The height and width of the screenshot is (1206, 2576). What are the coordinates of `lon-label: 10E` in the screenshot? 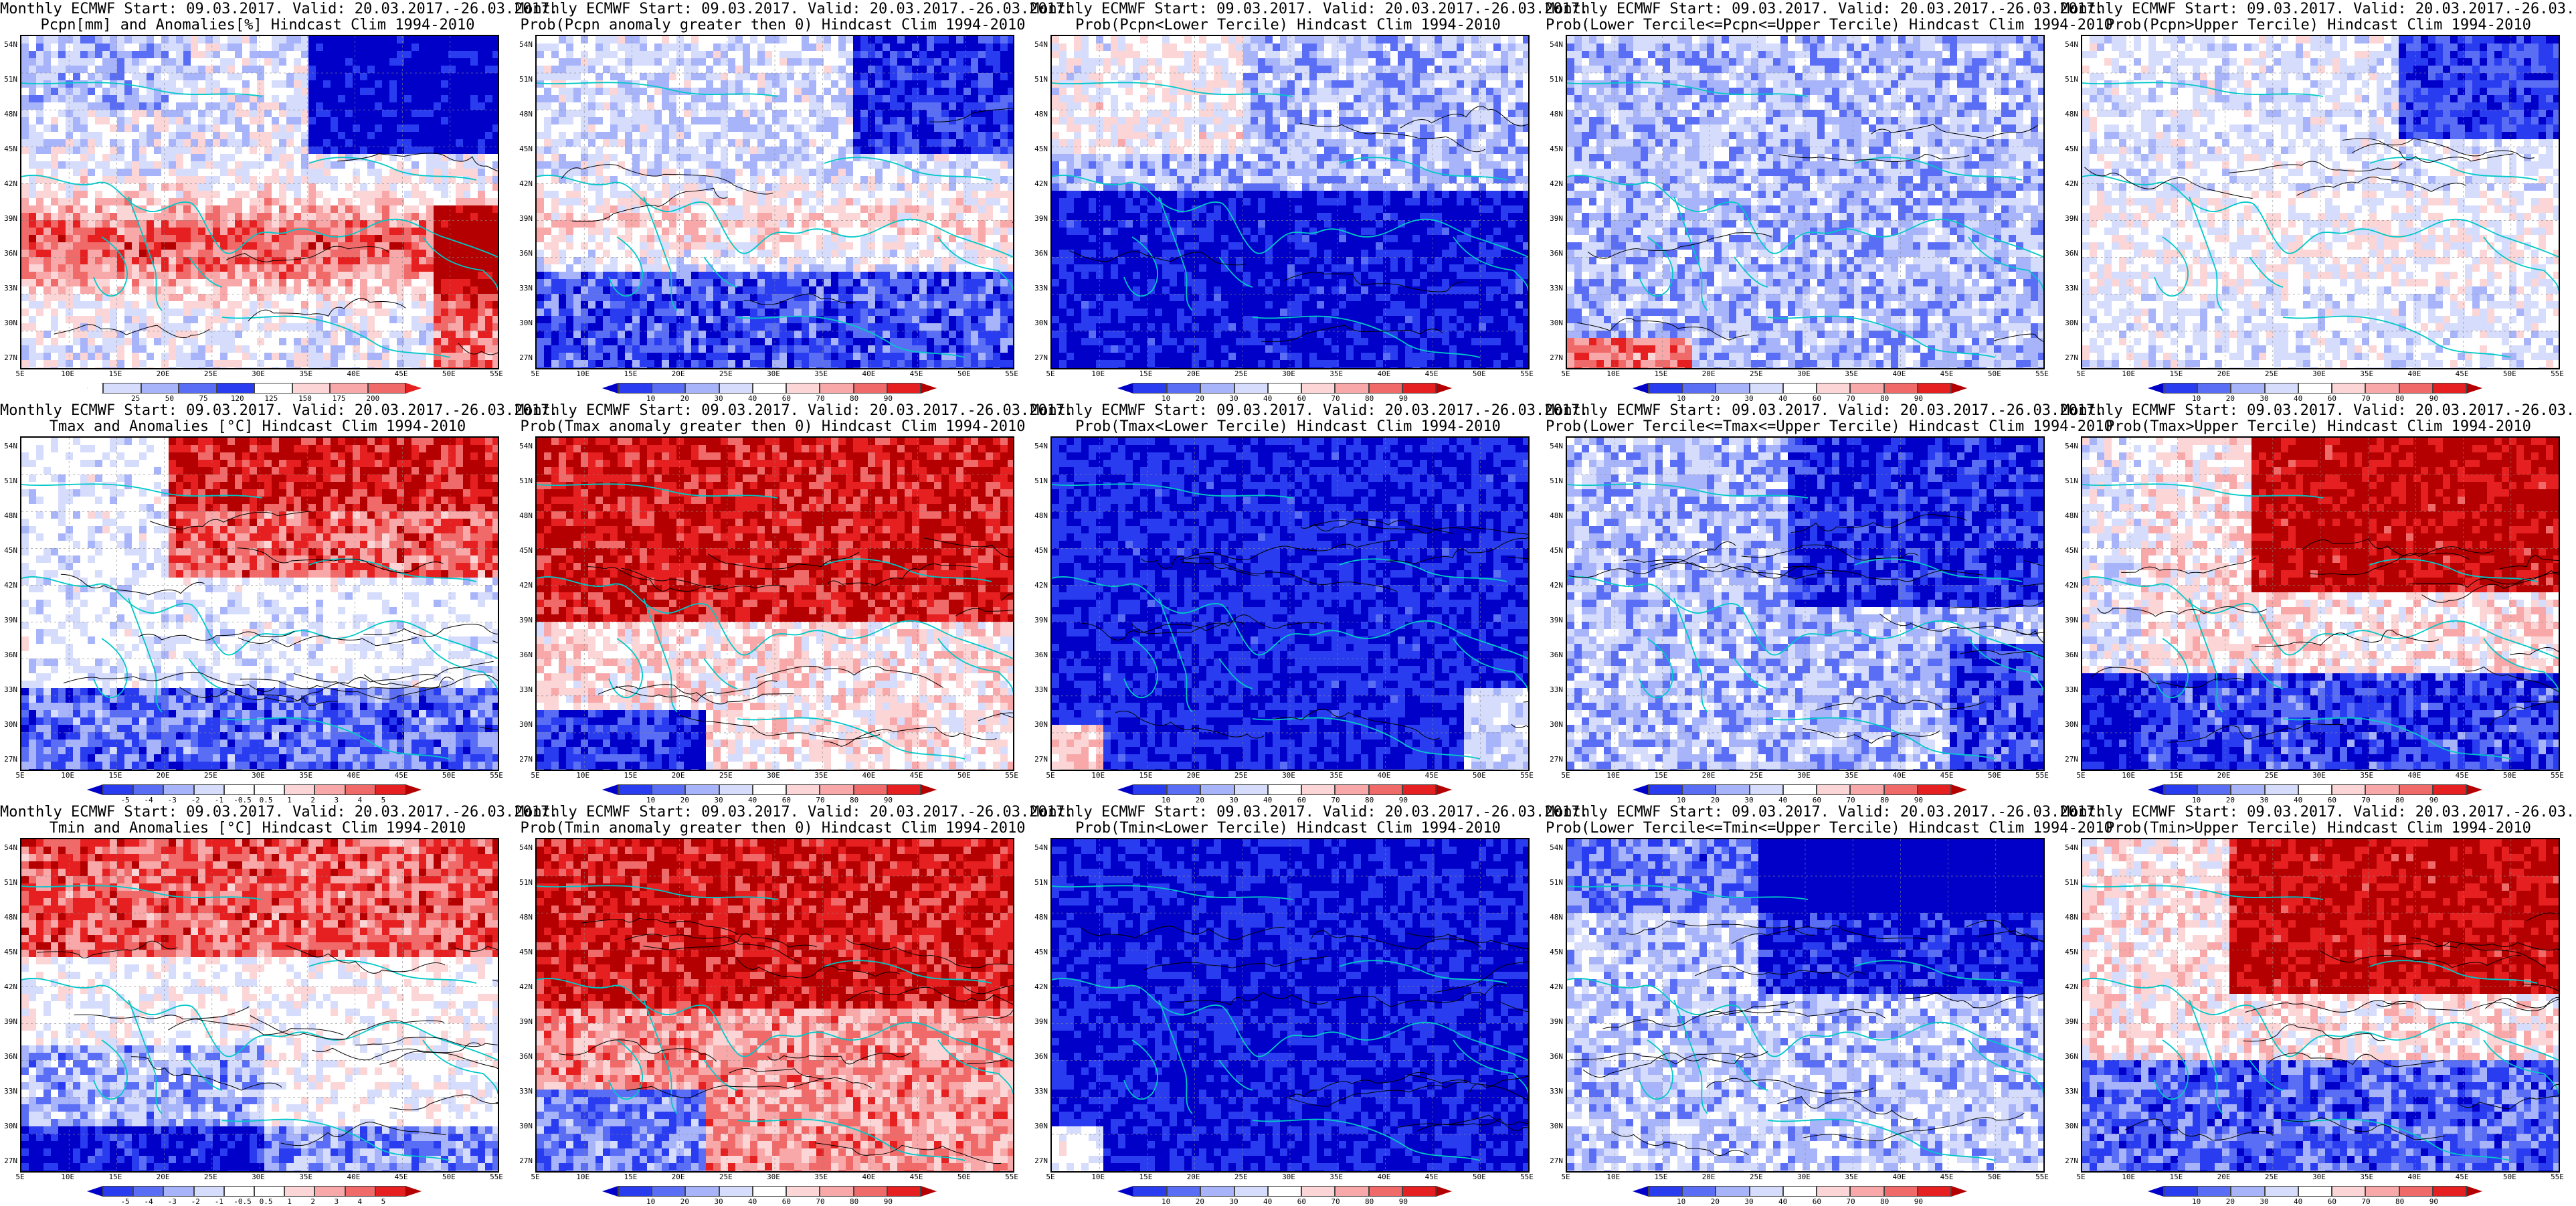 It's located at (67, 373).